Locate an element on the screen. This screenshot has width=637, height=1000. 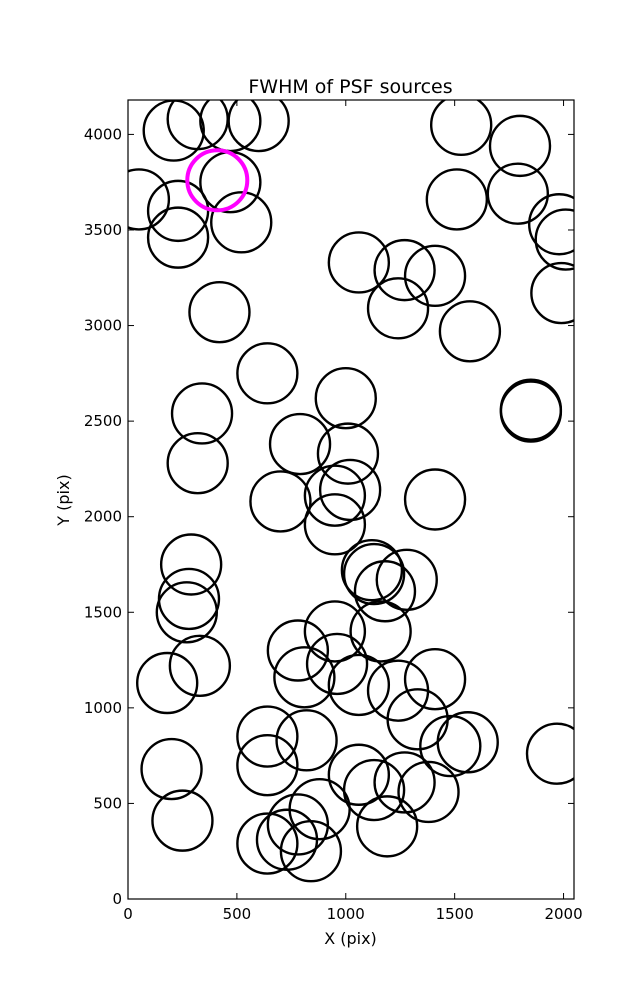
y-tick-label: 2500 is located at coordinates (103, 421).